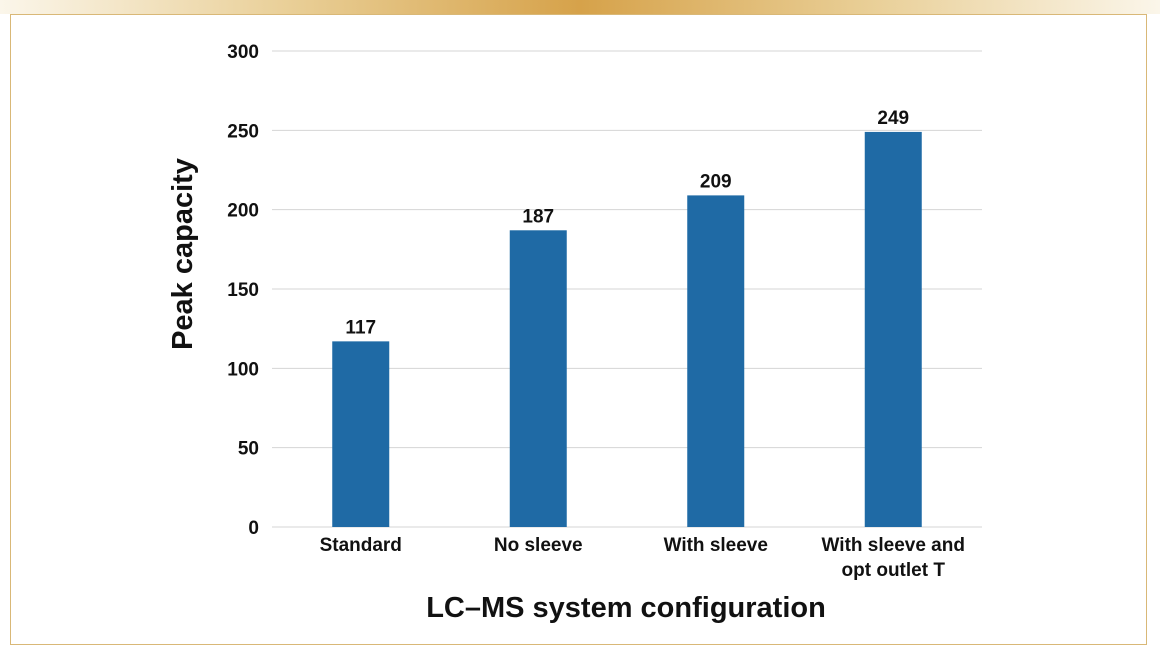  I want to click on y-tick-label: 100, so click(243, 369).